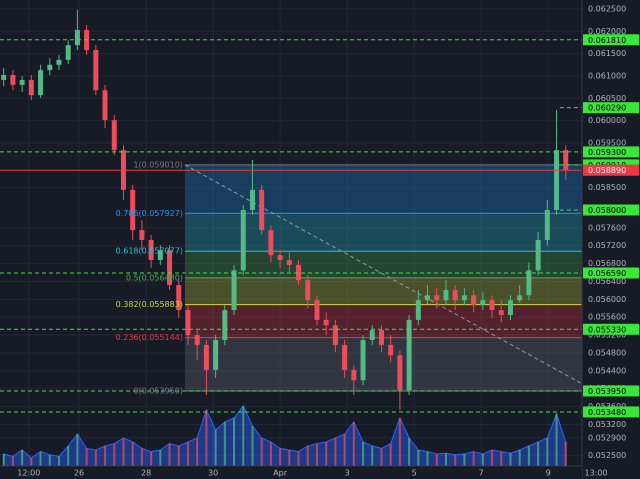  I want to click on y-tick-label: 0.056800, so click(607, 263).